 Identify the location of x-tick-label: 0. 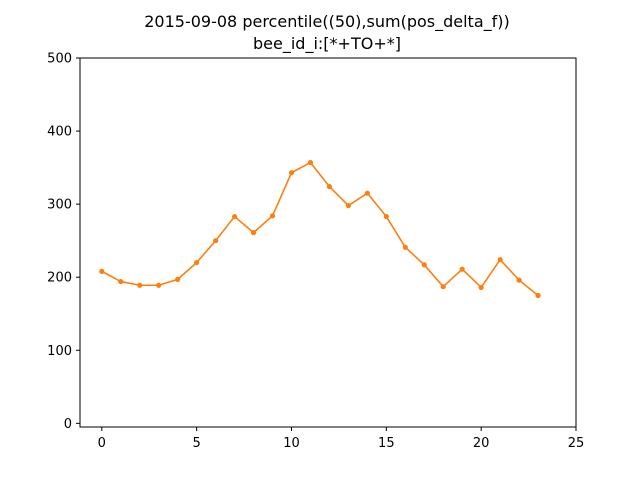
(102, 443).